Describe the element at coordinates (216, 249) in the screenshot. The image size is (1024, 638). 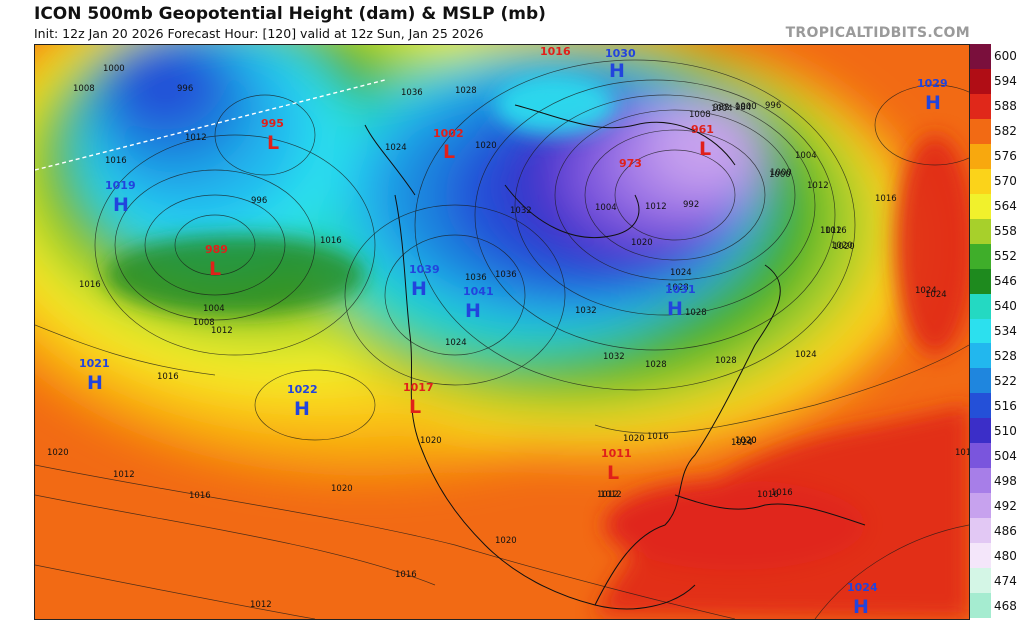
I see `low-pressure-value: 989` at that location.